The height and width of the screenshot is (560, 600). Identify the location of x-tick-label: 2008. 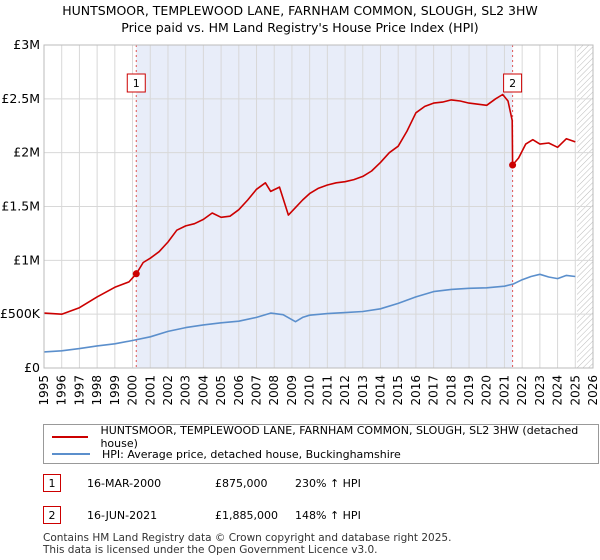
(274, 390).